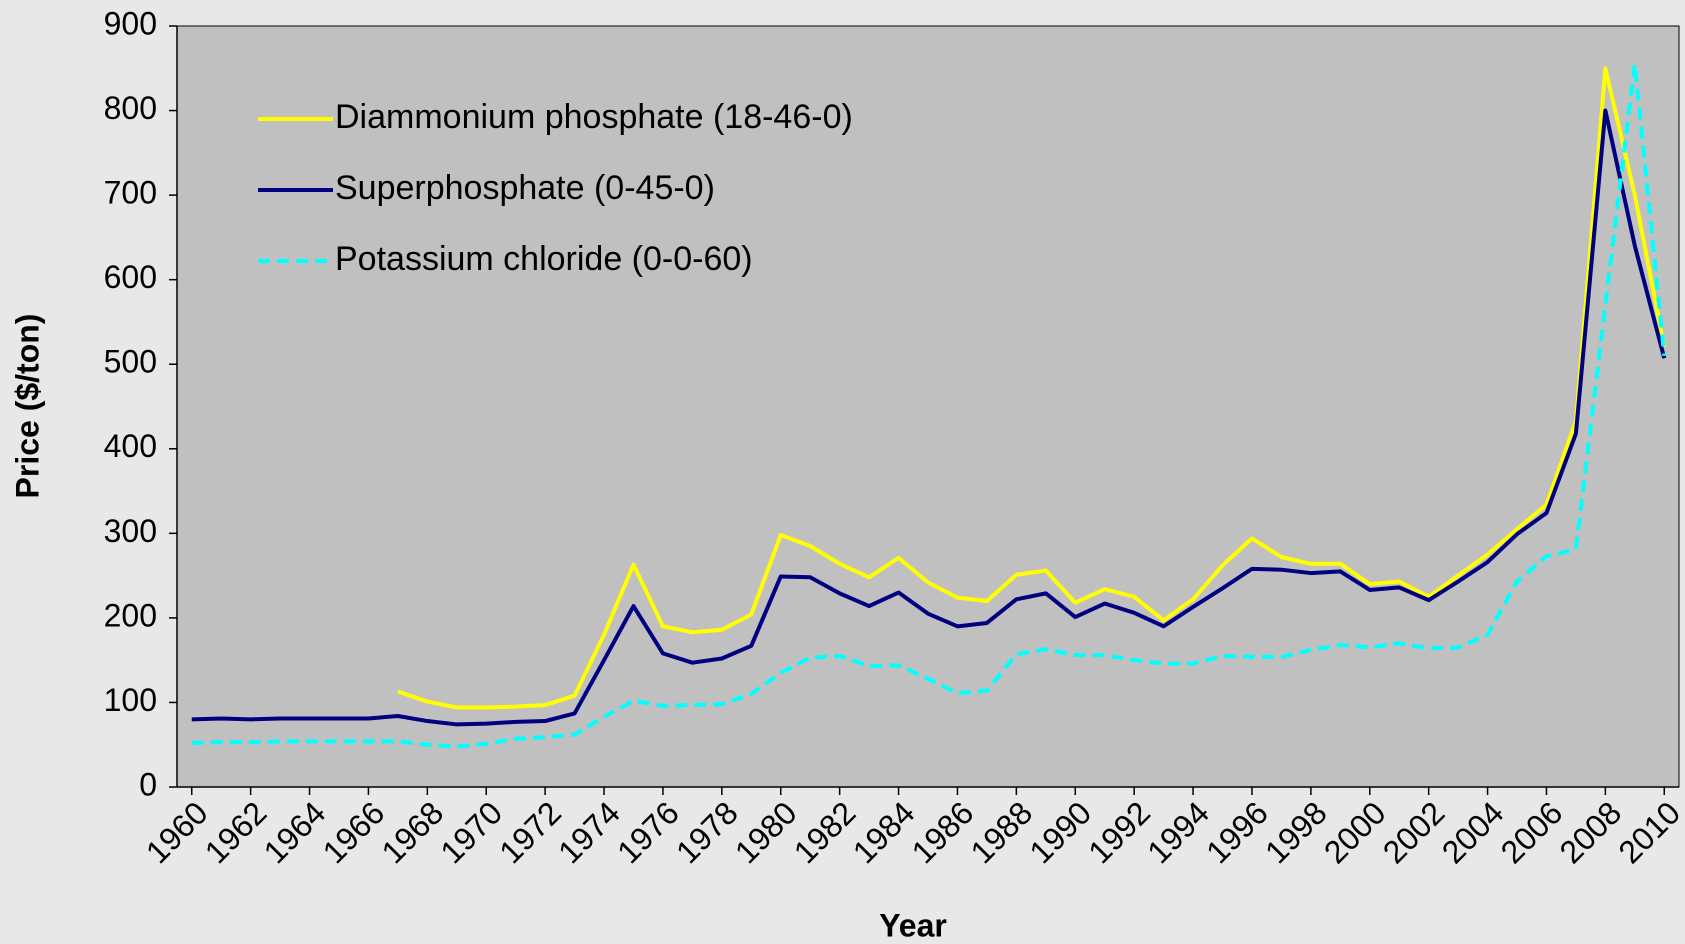 The height and width of the screenshot is (944, 1685). I want to click on y-tick-label: 800, so click(130, 108).